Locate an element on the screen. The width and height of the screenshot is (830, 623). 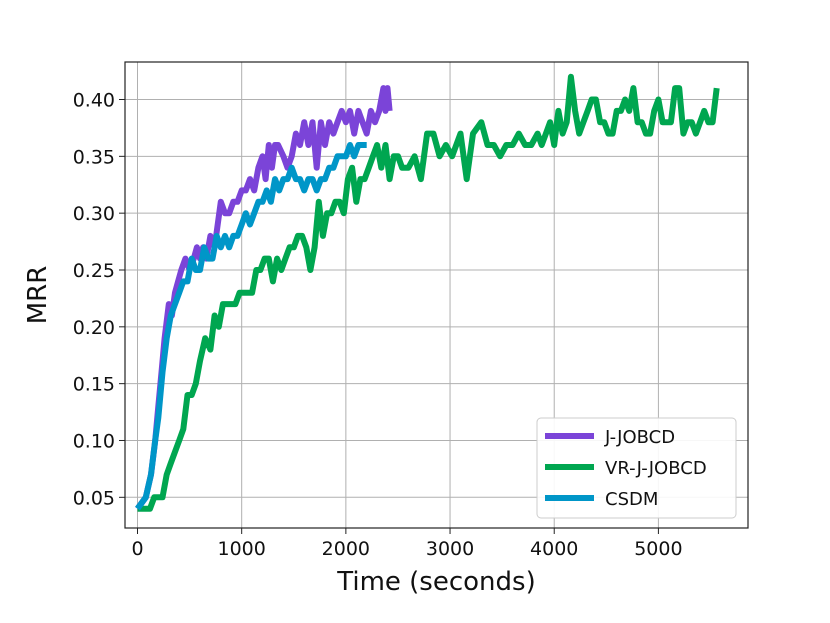
x-tick-label: 1000 is located at coordinates (242, 549).